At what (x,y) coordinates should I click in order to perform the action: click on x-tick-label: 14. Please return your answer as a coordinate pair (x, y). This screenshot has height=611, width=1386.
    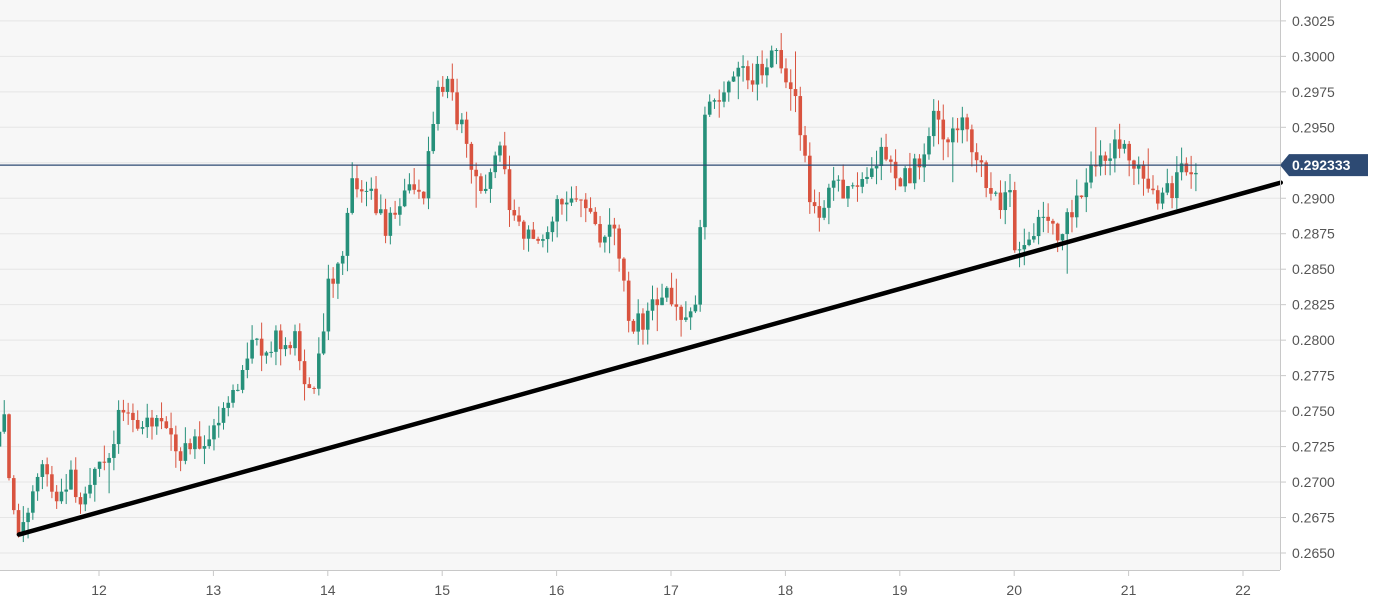
    Looking at the image, I should click on (328, 590).